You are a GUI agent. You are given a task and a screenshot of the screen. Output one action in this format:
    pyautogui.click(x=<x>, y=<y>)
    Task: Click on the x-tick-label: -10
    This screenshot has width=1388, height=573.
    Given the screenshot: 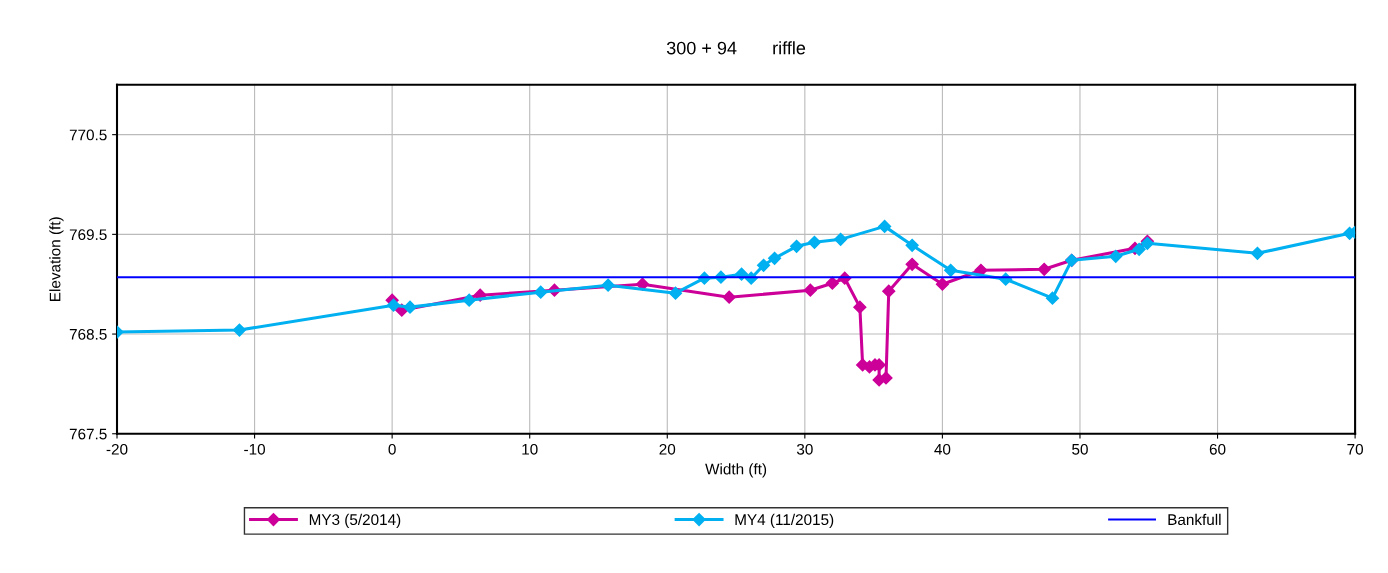 What is the action you would take?
    pyautogui.click(x=255, y=449)
    